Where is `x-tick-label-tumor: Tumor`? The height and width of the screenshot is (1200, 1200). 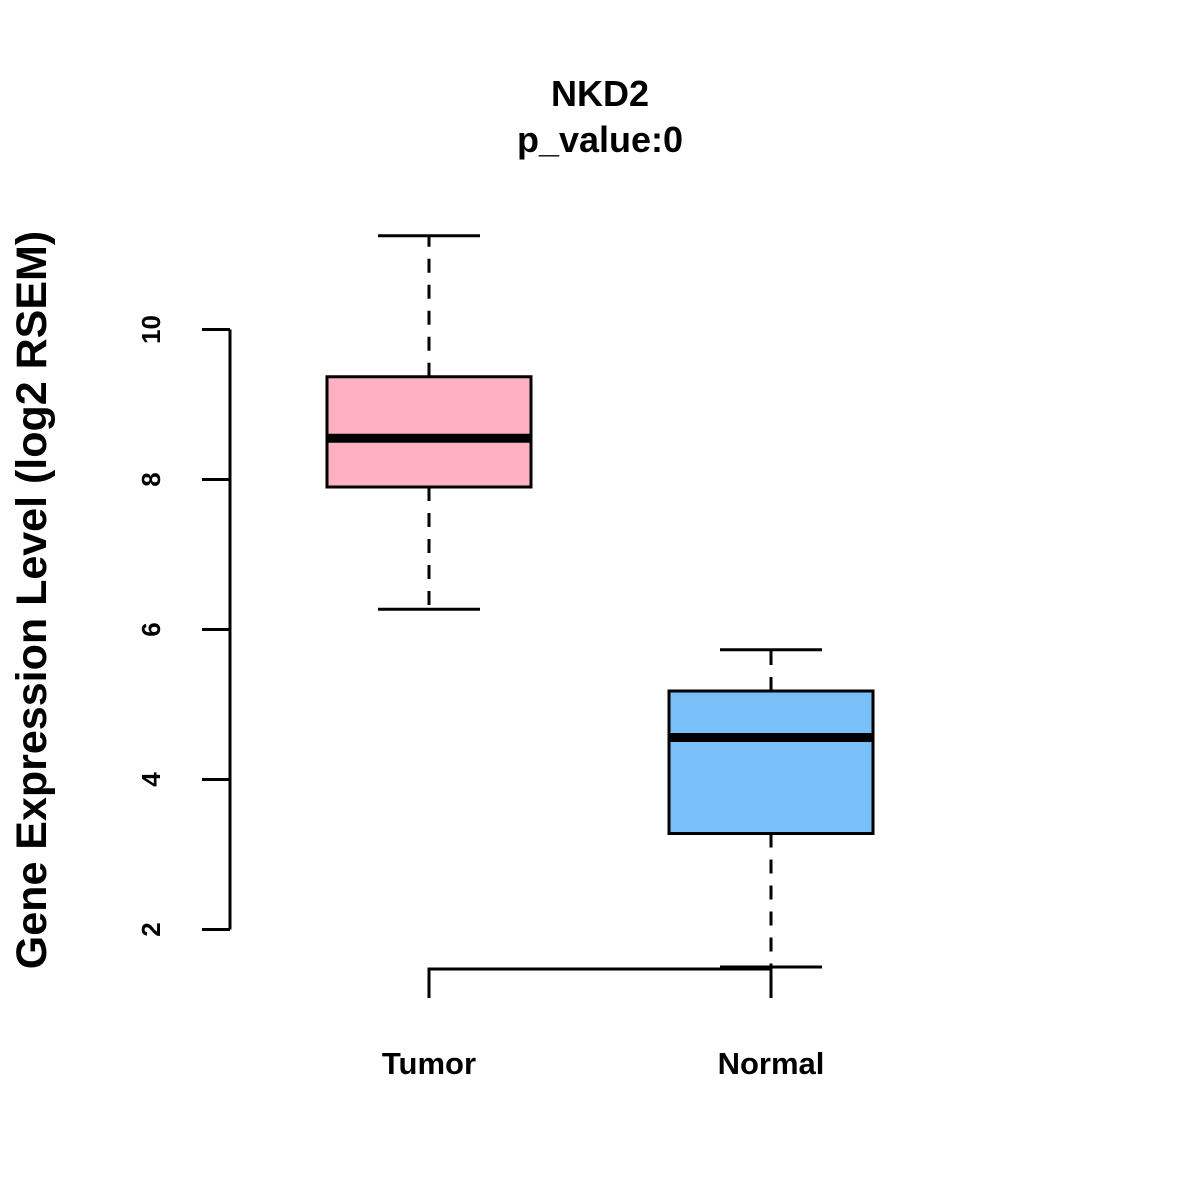 x-tick-label-tumor: Tumor is located at coordinates (429, 1063).